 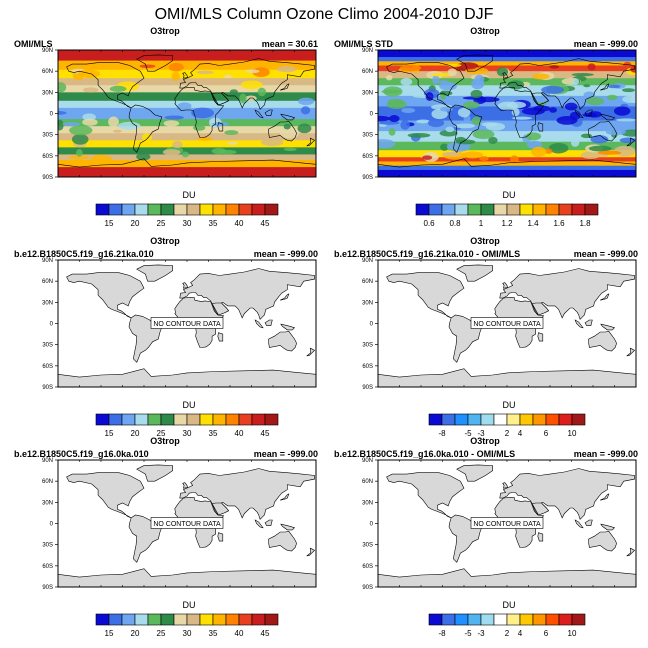 What do you see at coordinates (268, 112) in the screenshot?
I see `coastline-borneo` at bounding box center [268, 112].